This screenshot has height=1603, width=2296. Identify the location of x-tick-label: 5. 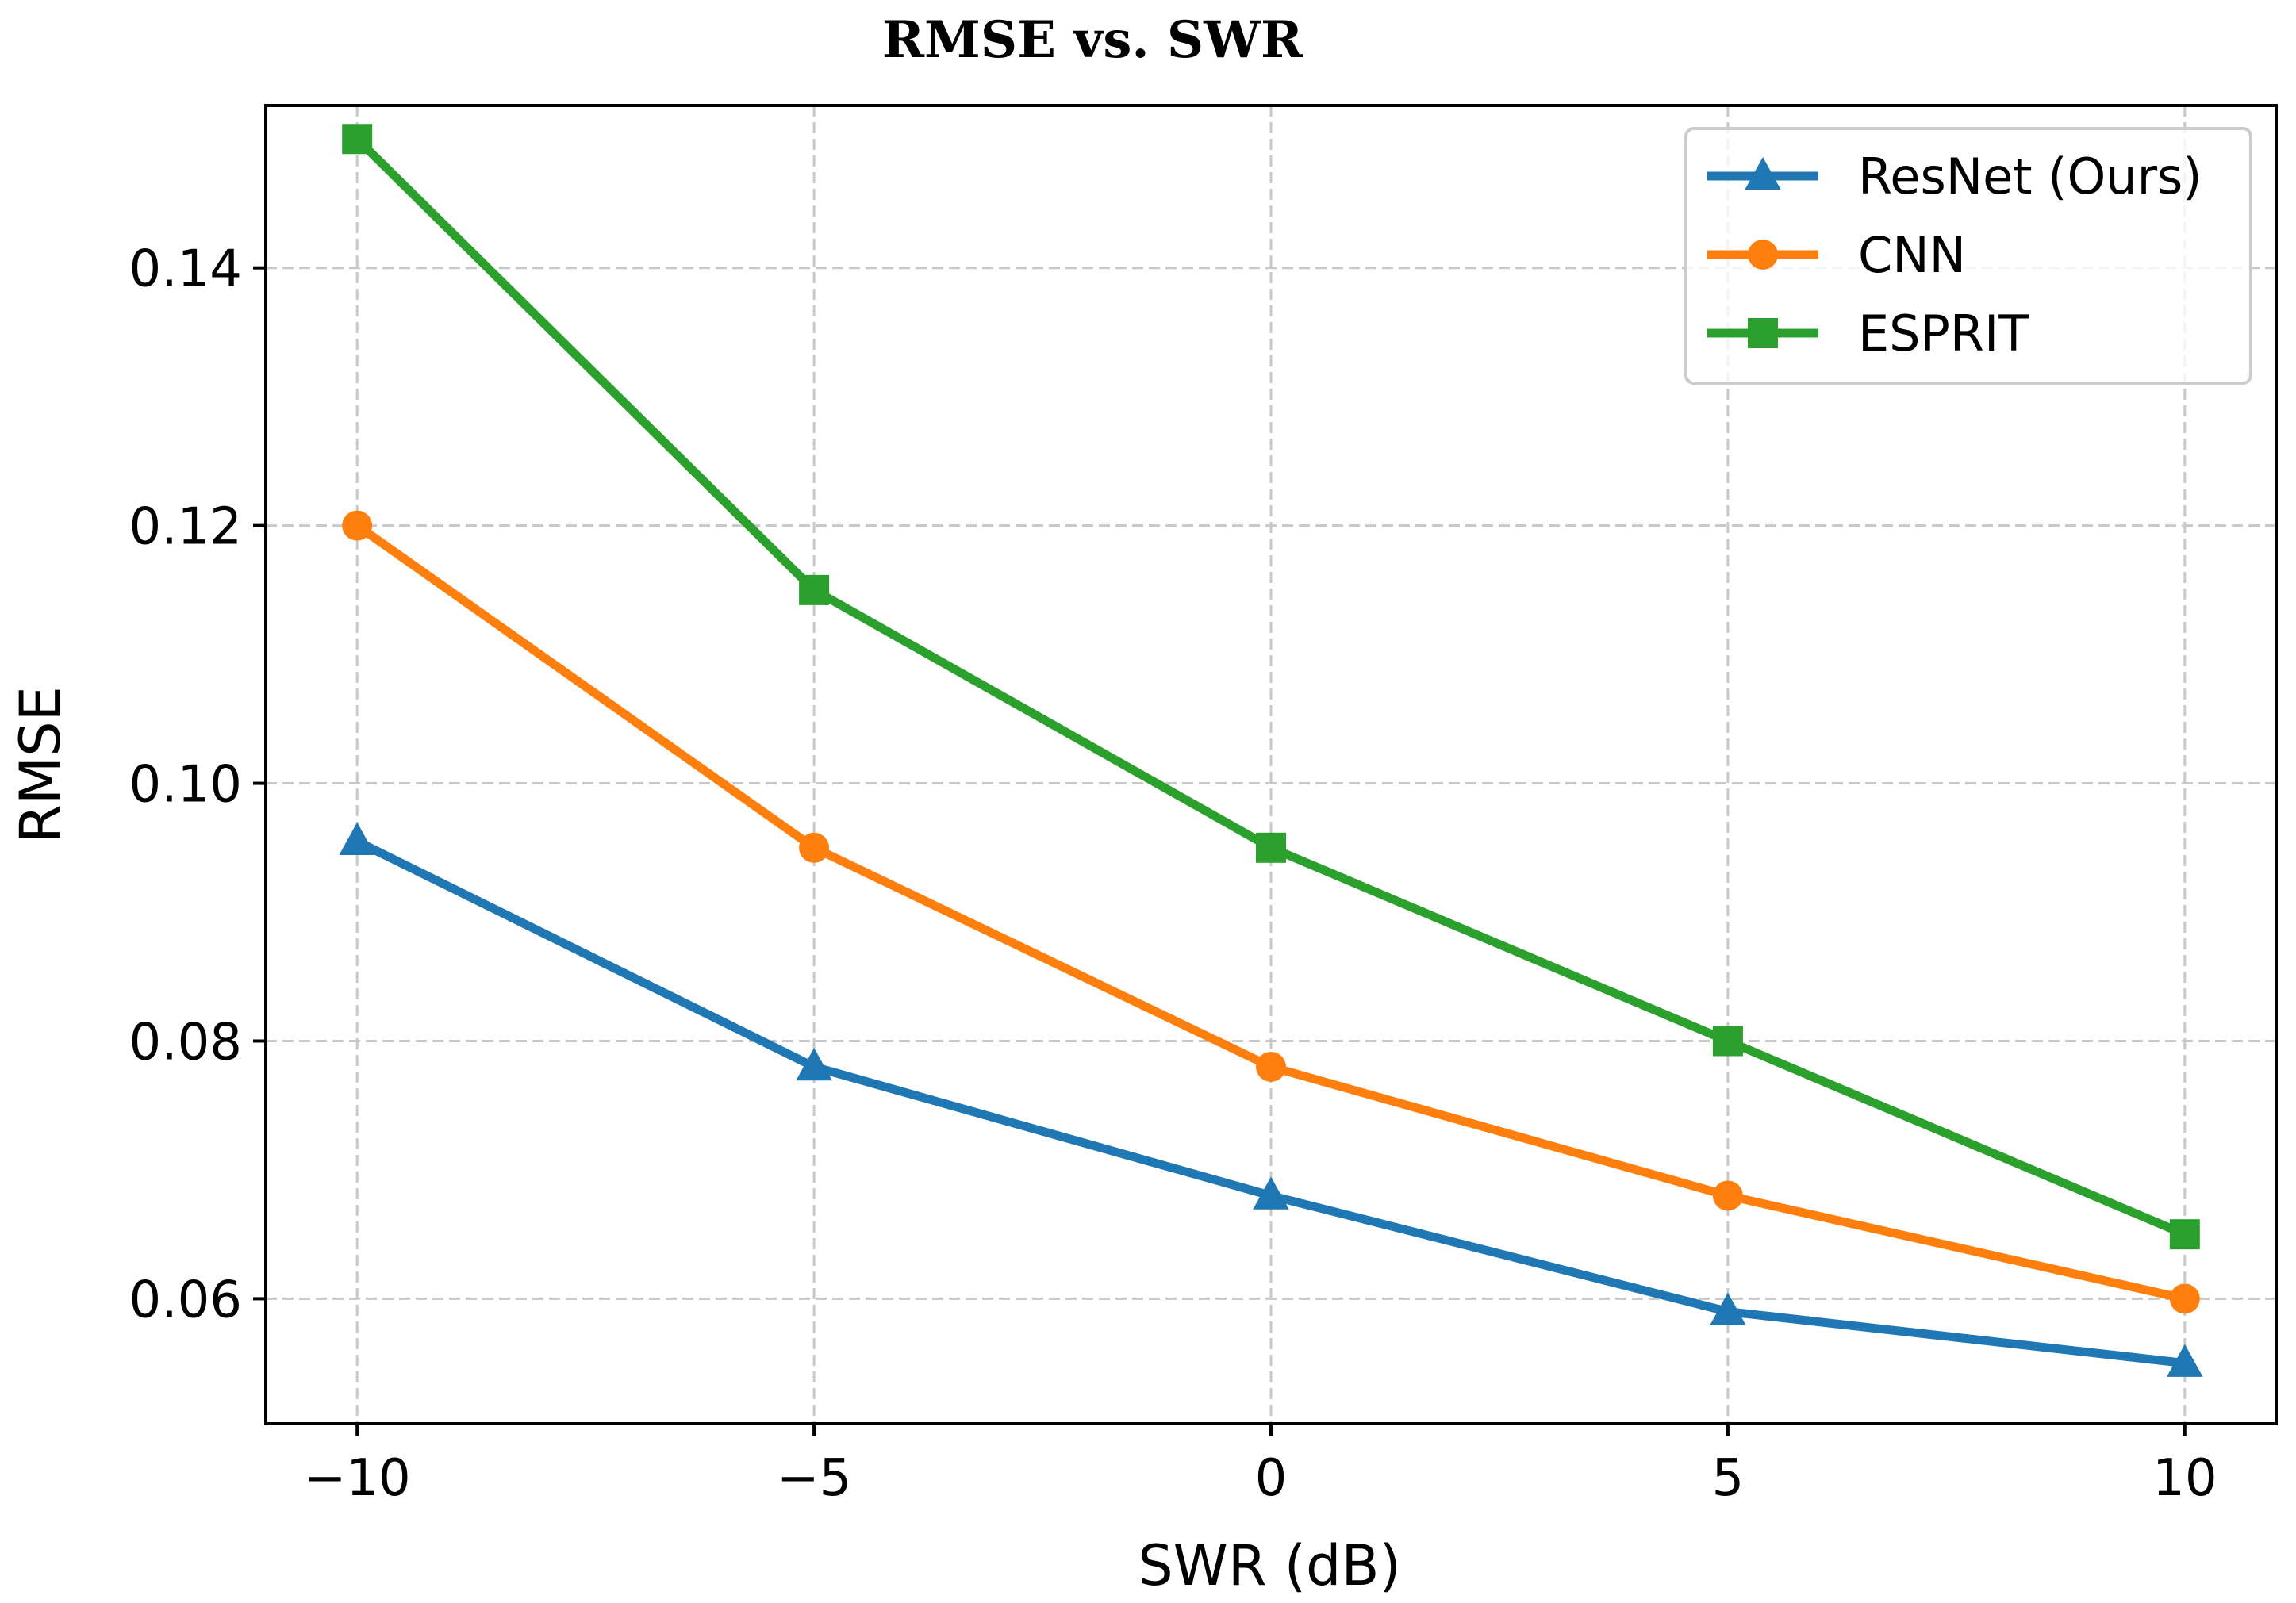
(1728, 1478).